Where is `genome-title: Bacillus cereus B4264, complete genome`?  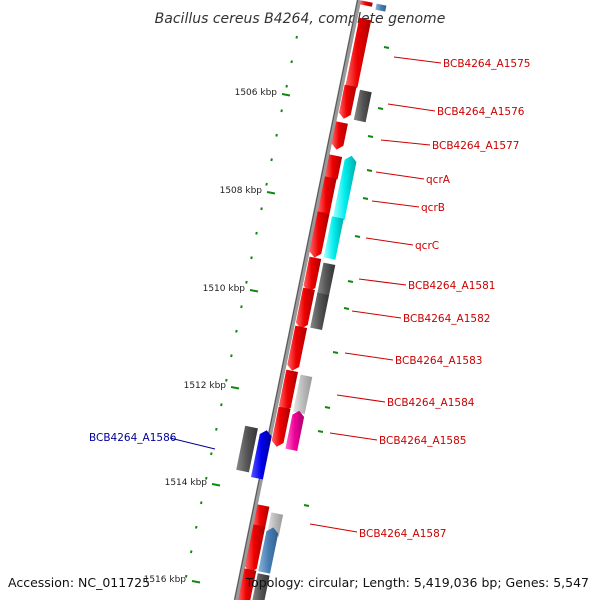 genome-title: Bacillus cereus B4264, complete genome is located at coordinates (300, 19).